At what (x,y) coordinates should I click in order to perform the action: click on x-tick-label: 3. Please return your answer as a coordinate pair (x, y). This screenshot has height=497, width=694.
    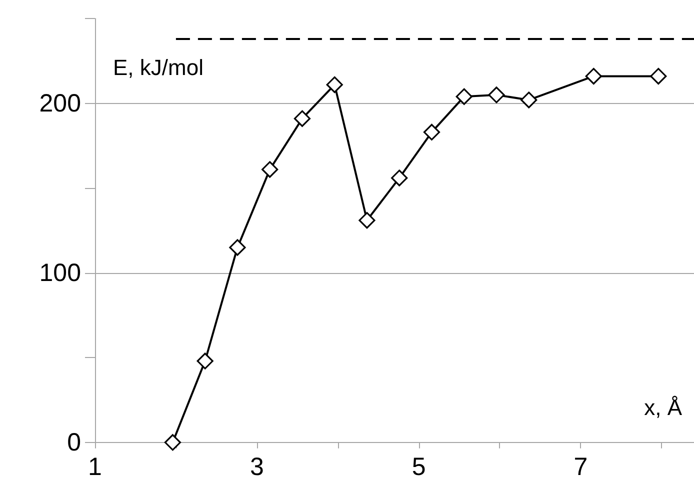
    Looking at the image, I should click on (257, 466).